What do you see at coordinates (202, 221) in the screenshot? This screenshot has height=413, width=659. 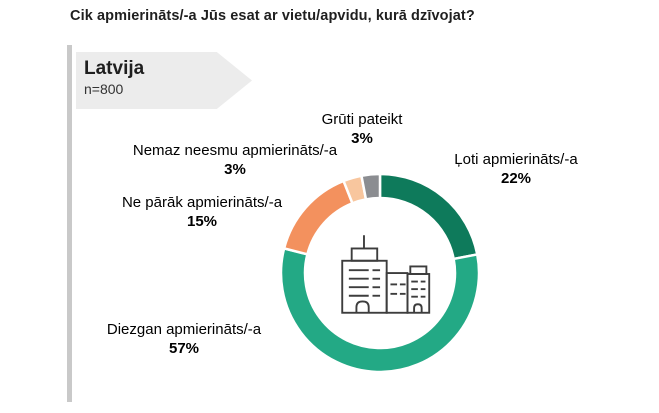 I see `slice-percentage: 15%` at bounding box center [202, 221].